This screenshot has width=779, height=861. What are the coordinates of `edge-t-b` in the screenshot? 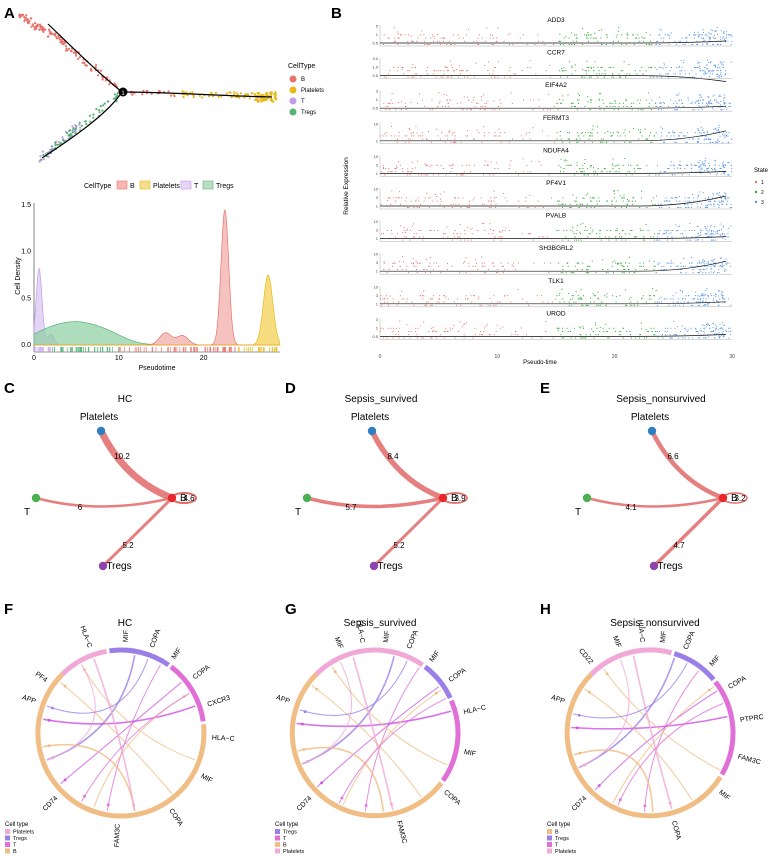 It's located at (104, 502).